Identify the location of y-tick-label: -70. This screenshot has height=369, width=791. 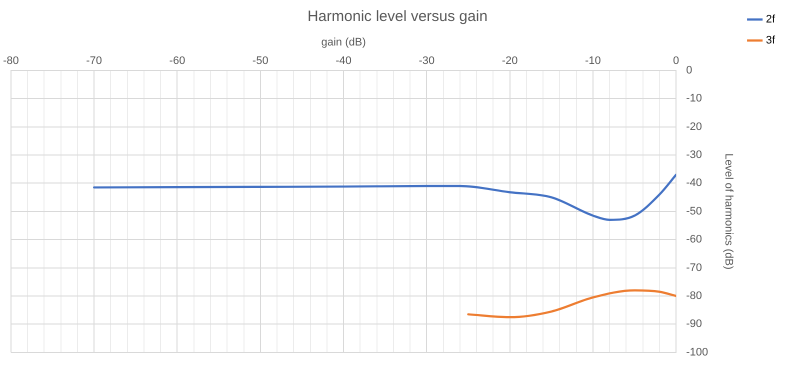
(694, 268).